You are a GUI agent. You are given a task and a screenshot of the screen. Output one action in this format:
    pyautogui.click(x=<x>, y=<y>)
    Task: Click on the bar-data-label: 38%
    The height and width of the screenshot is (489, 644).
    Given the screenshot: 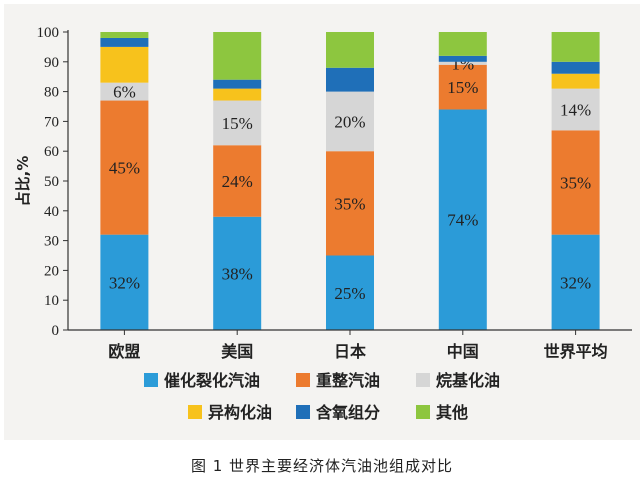 What is the action you would take?
    pyautogui.click(x=237, y=273)
    